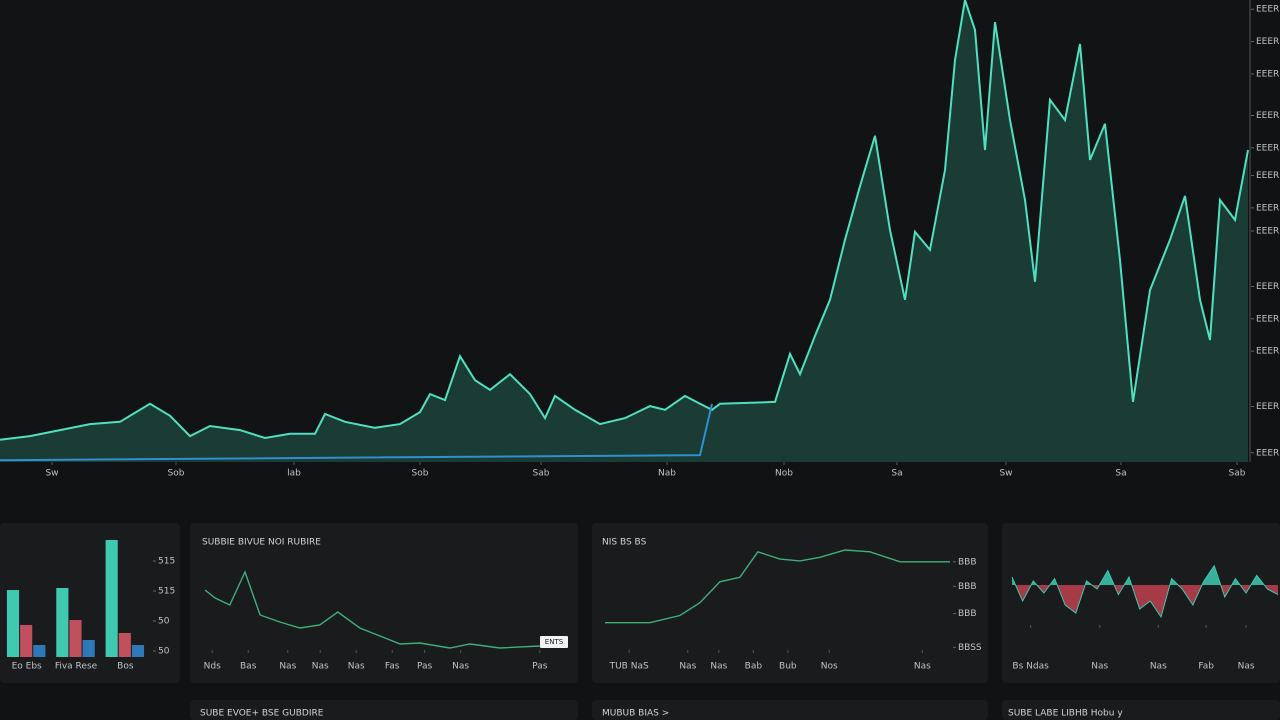 The width and height of the screenshot is (1280, 720). What do you see at coordinates (784, 474) in the screenshot?
I see `x-tick-label: Nob` at bounding box center [784, 474].